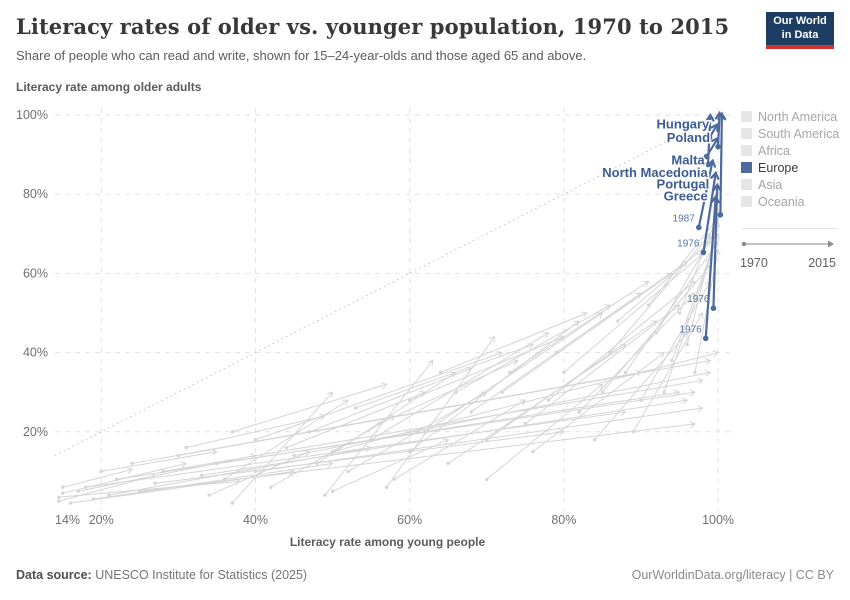 The height and width of the screenshot is (600, 850). Describe the element at coordinates (789, 167) in the screenshot. I see `legend-item-europe: Europe` at that location.